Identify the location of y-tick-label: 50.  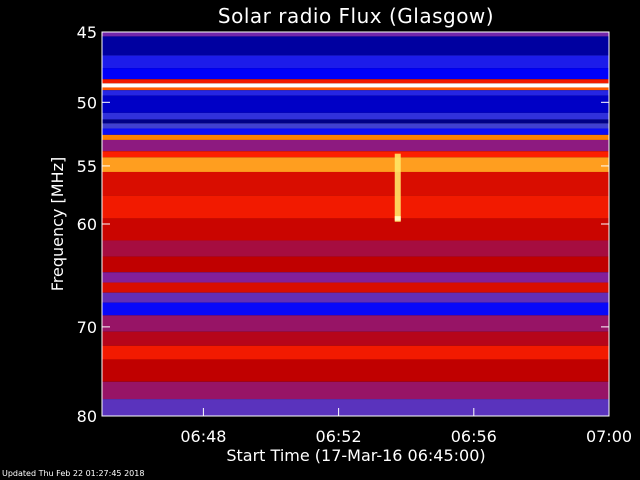
(87, 102).